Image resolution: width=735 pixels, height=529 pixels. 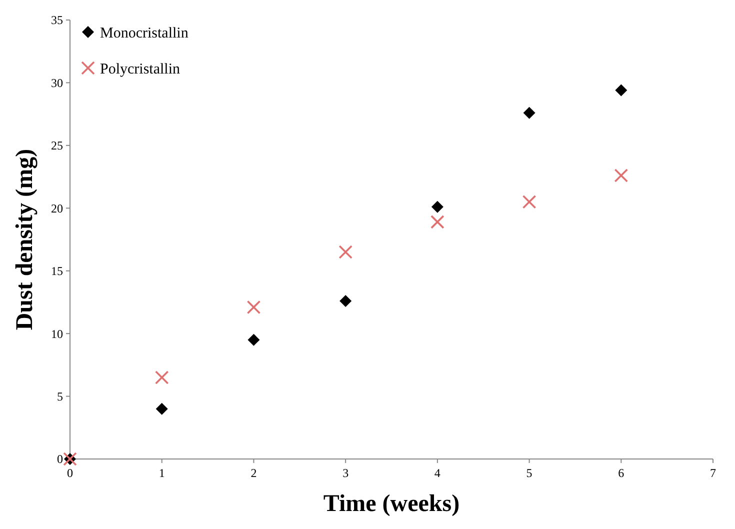 What do you see at coordinates (144, 33) in the screenshot?
I see `legend-label: Monocristallin` at bounding box center [144, 33].